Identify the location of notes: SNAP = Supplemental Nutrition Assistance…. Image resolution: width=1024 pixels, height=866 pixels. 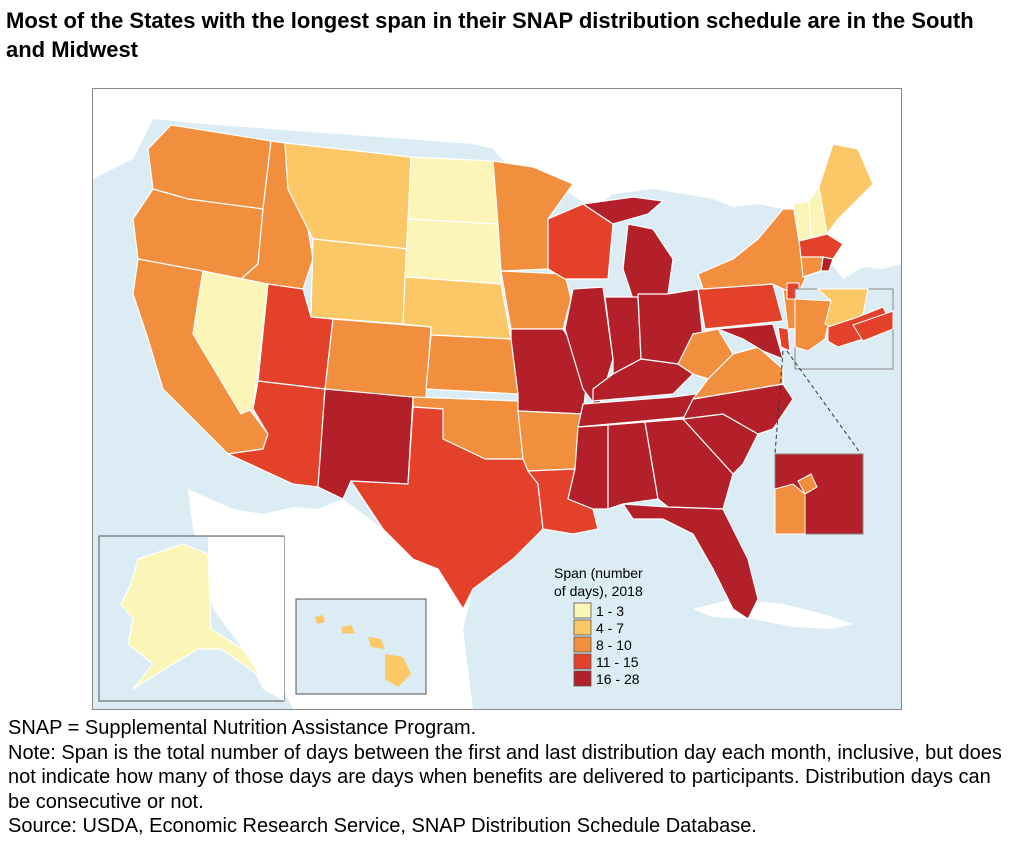
(513, 777).